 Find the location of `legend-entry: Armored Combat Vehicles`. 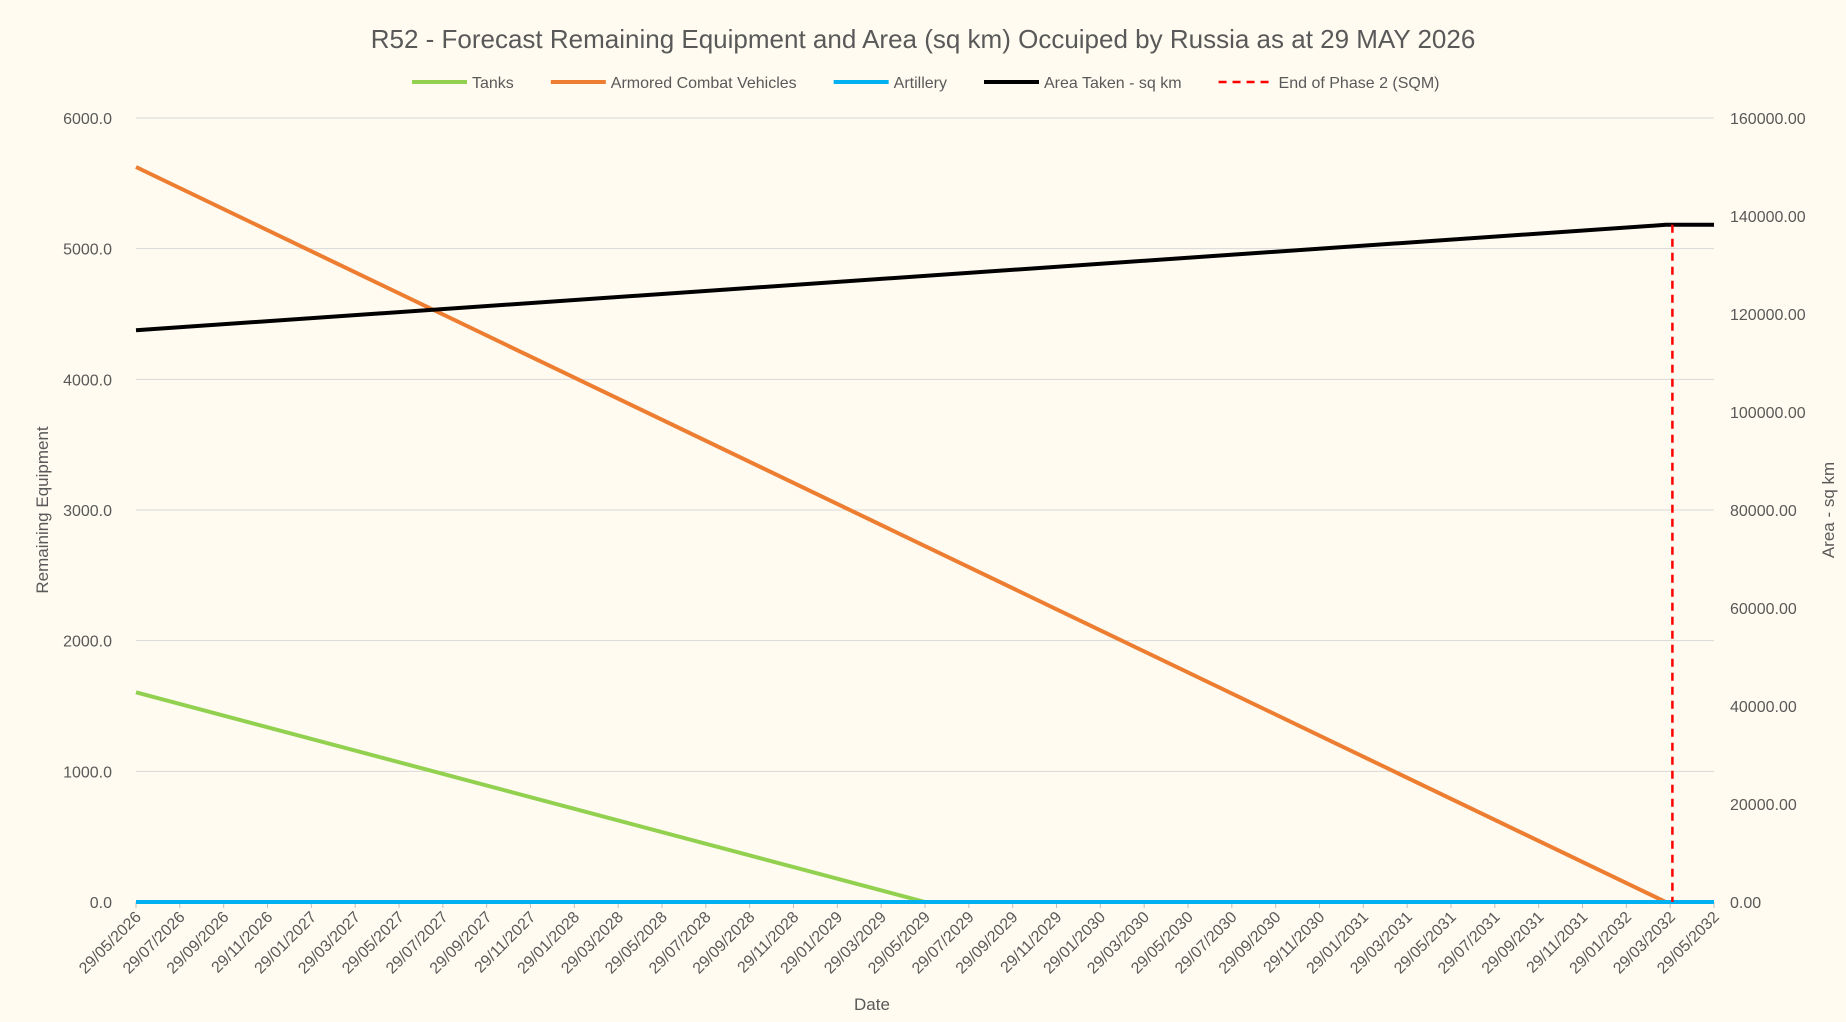

legend-entry: Armored Combat Vehicles is located at coordinates (704, 83).